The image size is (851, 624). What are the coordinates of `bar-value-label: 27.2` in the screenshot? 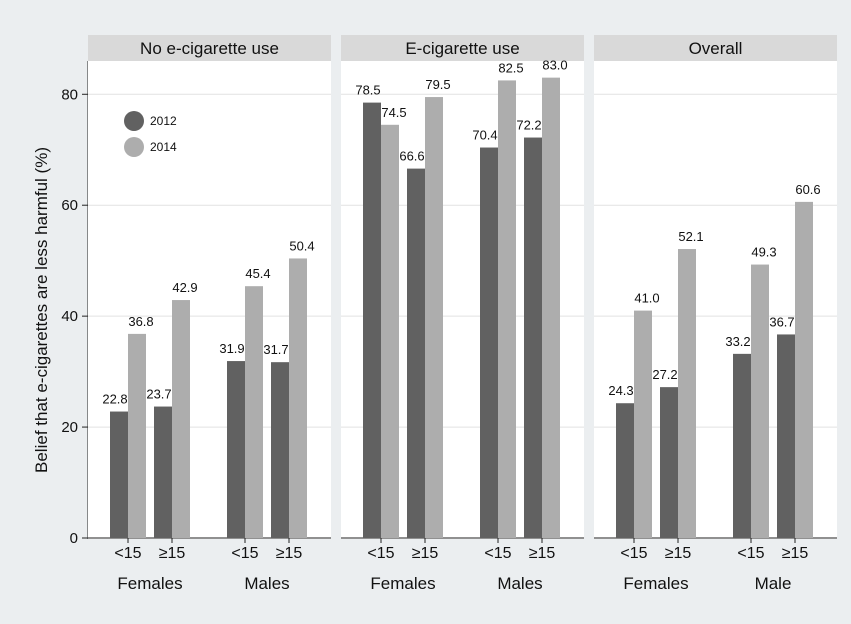 It's located at (664, 374).